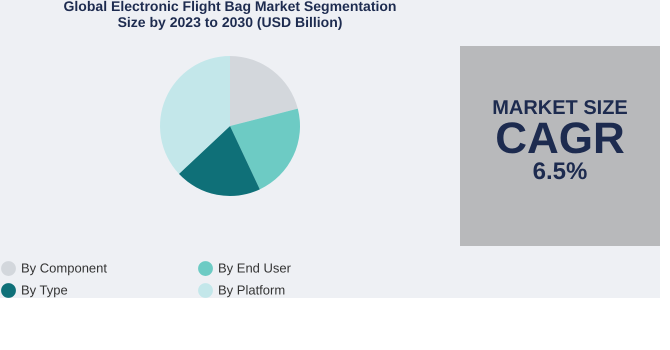 Image resolution: width=670 pixels, height=350 pixels. I want to click on legend-label: By Component, so click(64, 268).